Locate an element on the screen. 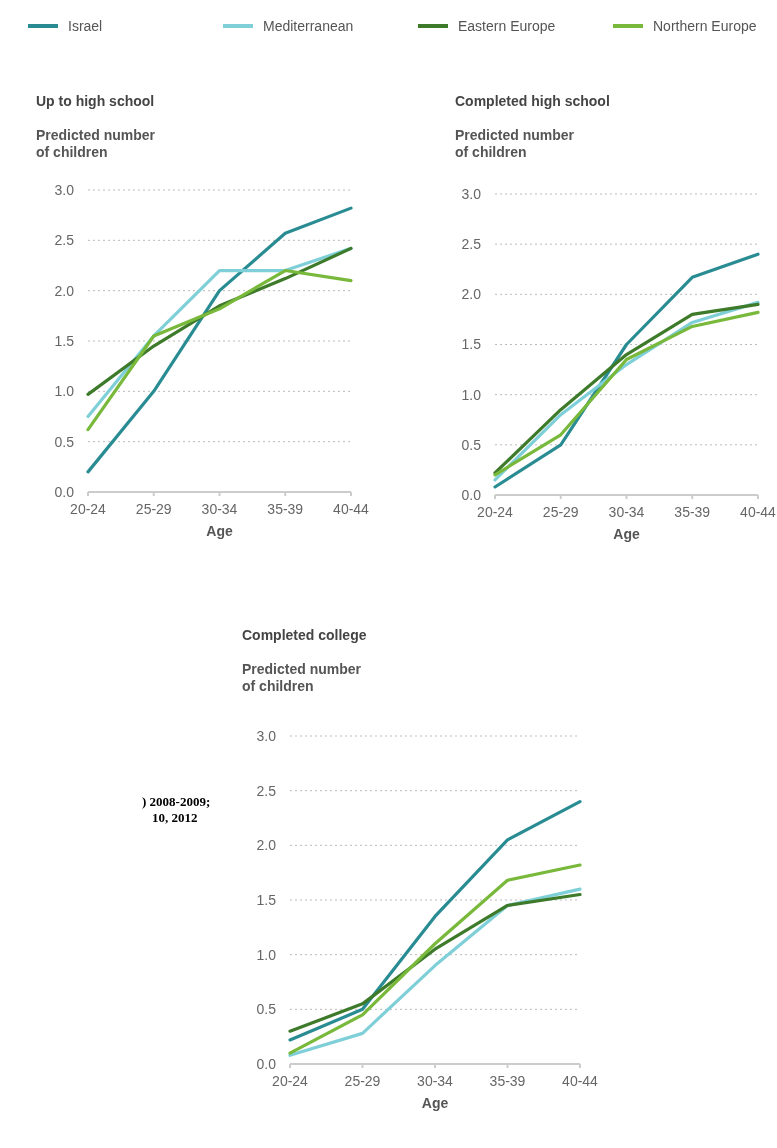 This screenshot has width=777, height=1148. chart-title: Up to high school is located at coordinates (95, 101).